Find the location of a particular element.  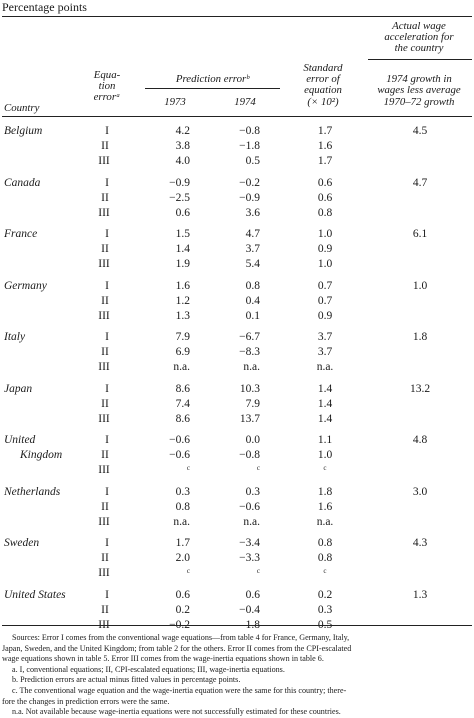

col-prediction-error-header: Prediction errorᵇ is located at coordinates (212, 79).